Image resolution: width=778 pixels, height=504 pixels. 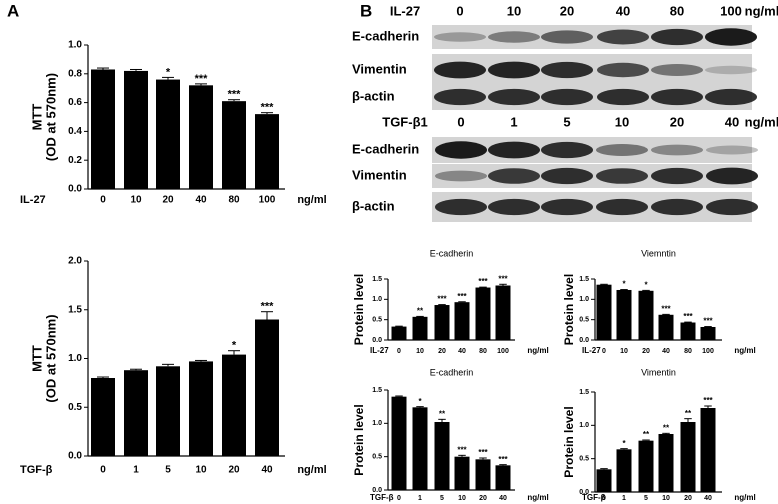 I want to click on y-tick-label: 0.8, so click(x=75, y=73).